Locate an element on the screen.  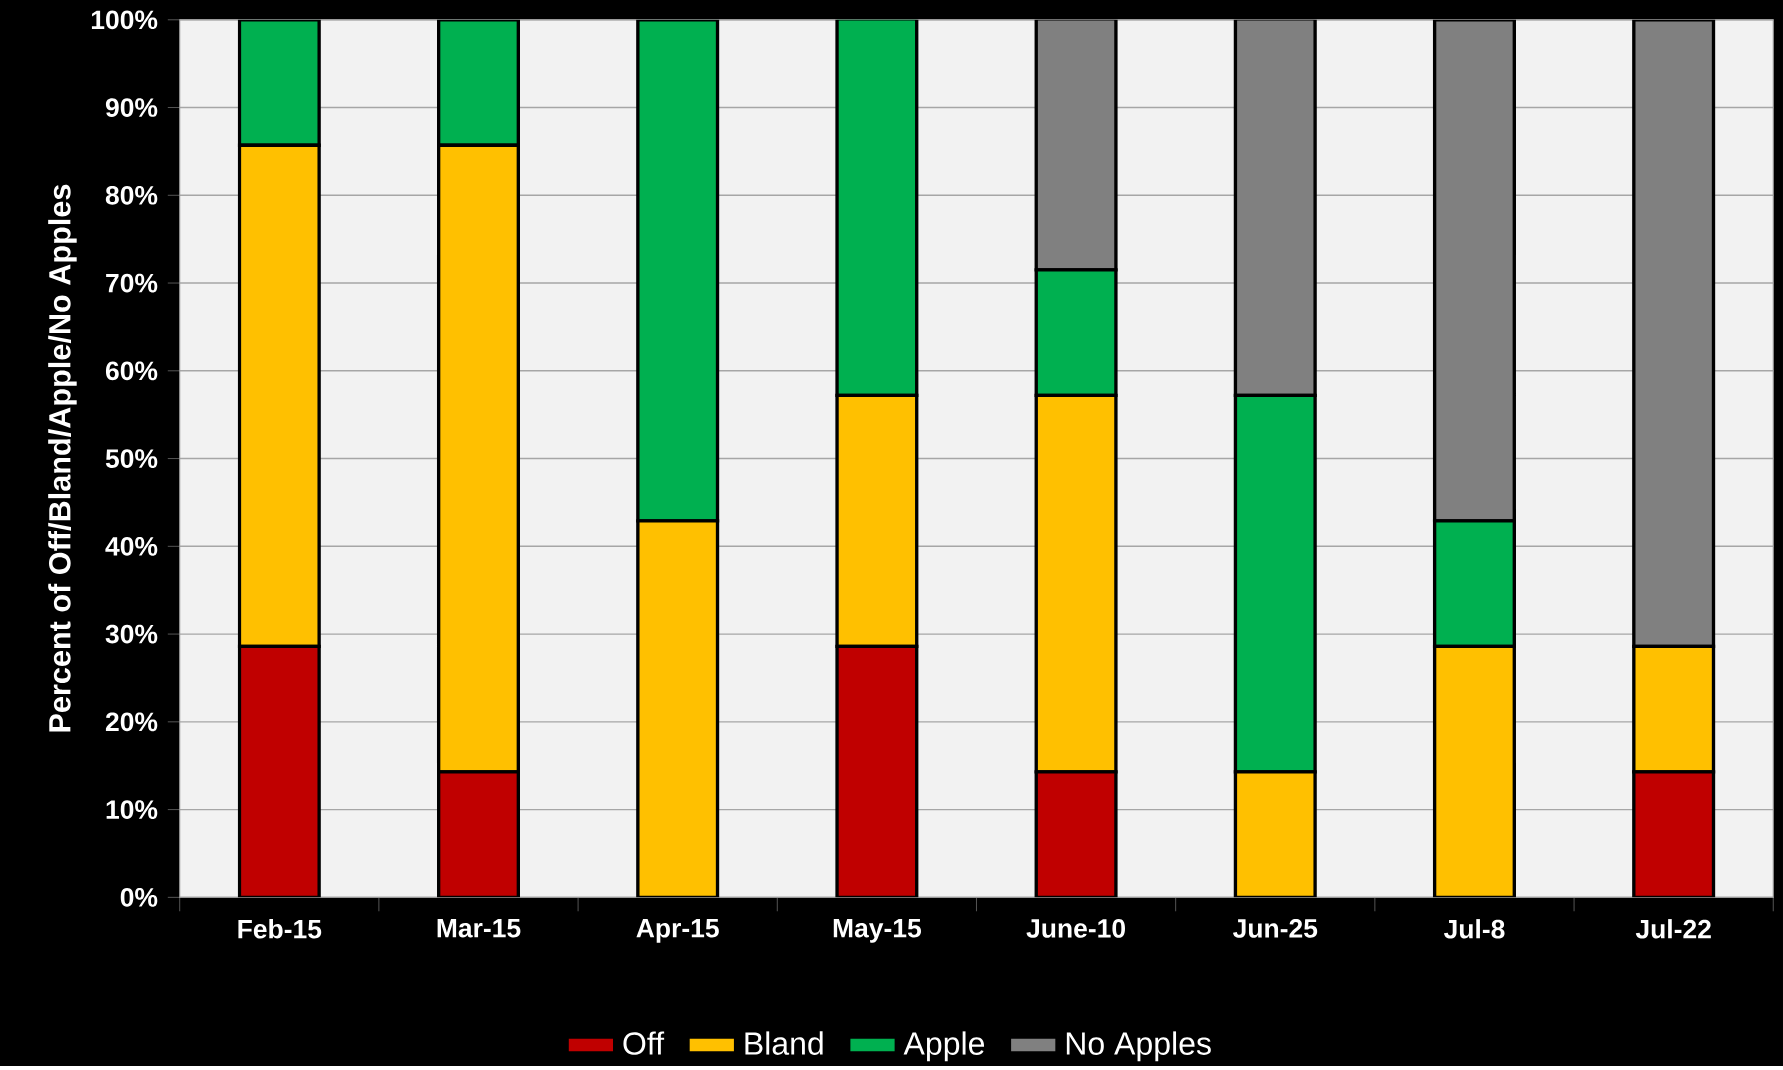
y-tick-label: 40% is located at coordinates (131, 546).